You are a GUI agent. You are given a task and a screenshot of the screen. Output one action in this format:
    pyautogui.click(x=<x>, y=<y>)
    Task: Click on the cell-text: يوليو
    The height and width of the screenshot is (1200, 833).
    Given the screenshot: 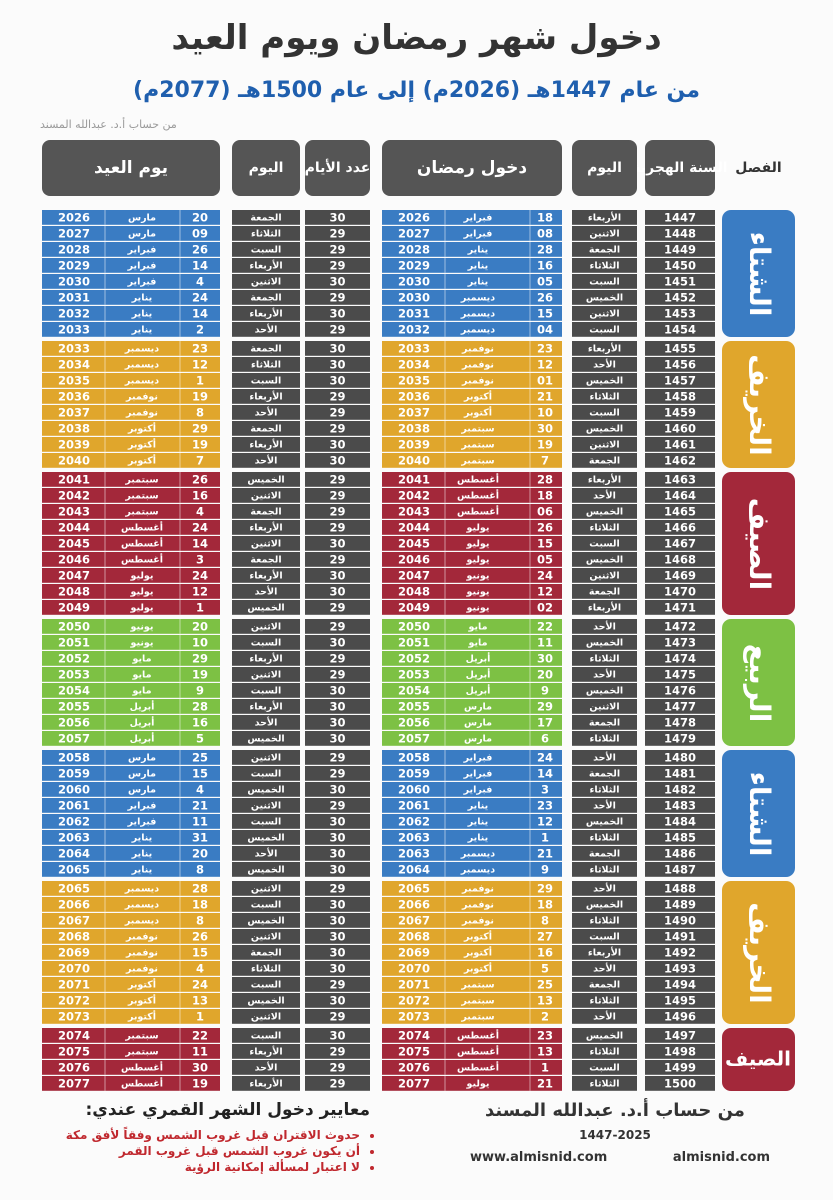 What is the action you would take?
    pyautogui.click(x=142, y=592)
    